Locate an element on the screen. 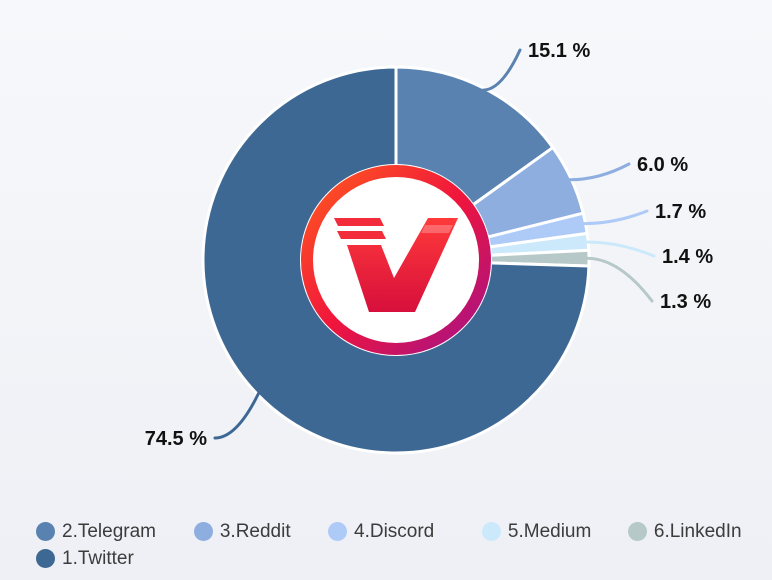  leader-line-medium is located at coordinates (620, 249).